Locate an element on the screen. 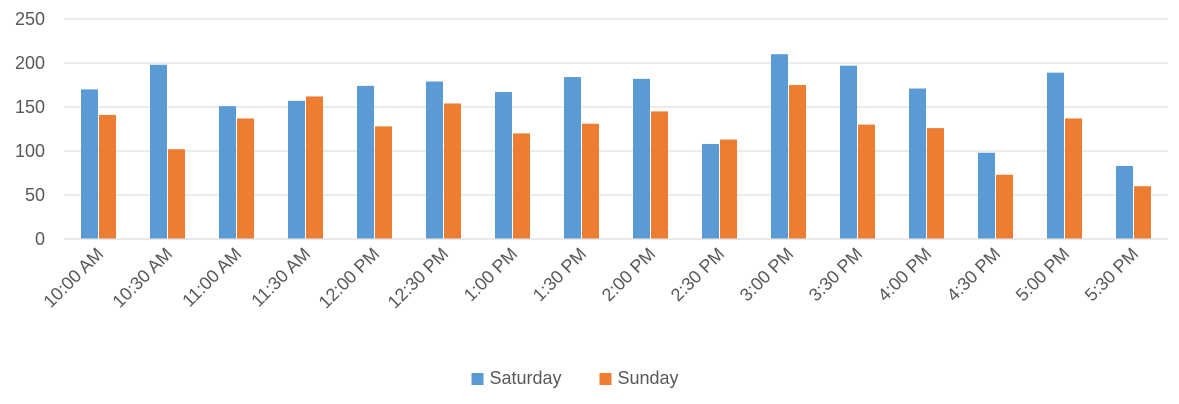 Image resolution: width=1179 pixels, height=404 pixels. x-tick-label: 11:30 AM is located at coordinates (280, 277).